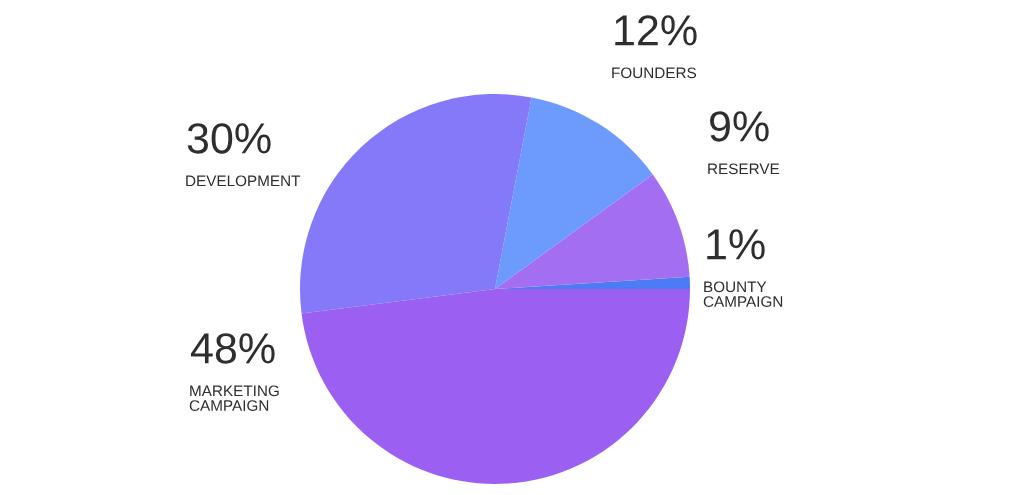 The width and height of the screenshot is (1033, 495). Describe the element at coordinates (654, 73) in the screenshot. I see `slice-label: FOUNDERS` at that location.